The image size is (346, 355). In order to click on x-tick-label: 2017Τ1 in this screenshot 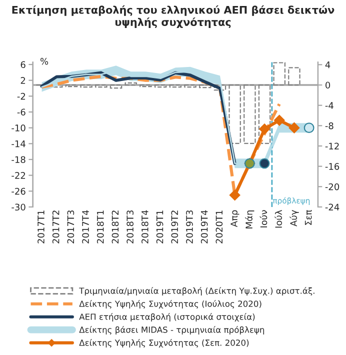, I will do `click(41, 227)`.